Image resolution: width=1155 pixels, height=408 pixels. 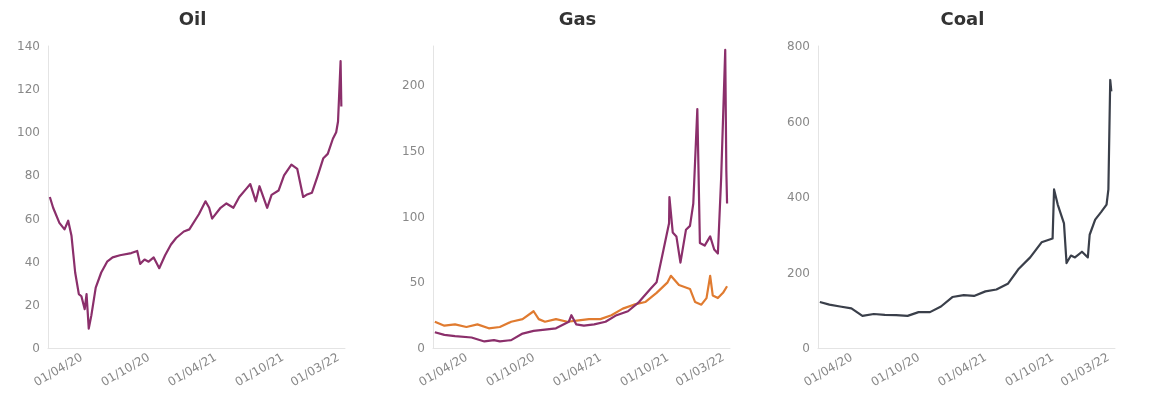 What do you see at coordinates (28, 89) in the screenshot?
I see `y-tick-label: 120` at bounding box center [28, 89].